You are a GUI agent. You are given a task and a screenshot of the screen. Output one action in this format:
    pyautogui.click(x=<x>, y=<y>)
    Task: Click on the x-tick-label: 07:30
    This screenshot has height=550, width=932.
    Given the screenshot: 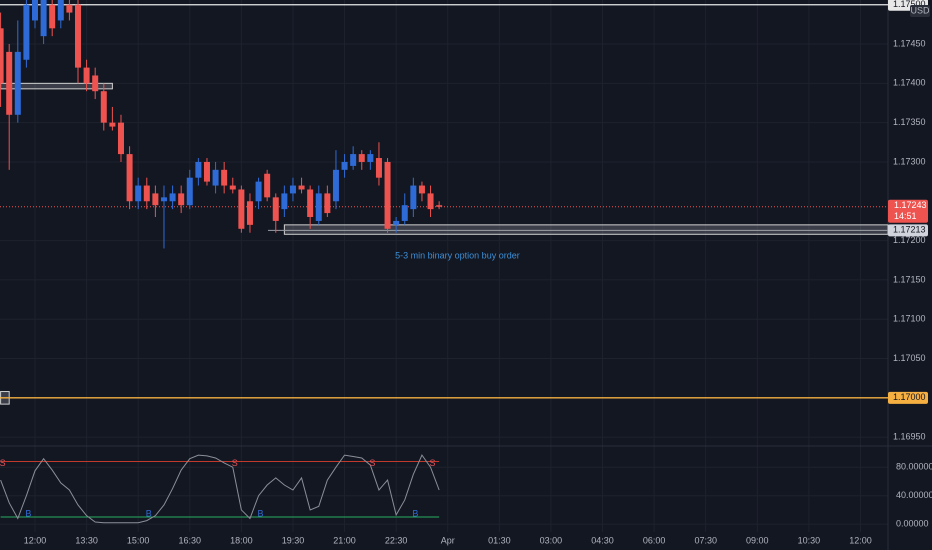 What is the action you would take?
    pyautogui.click(x=705, y=540)
    